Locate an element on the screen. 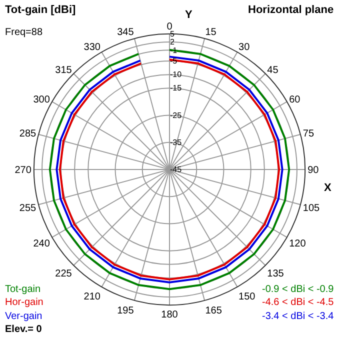  spoke-label: 60 is located at coordinates (295, 100).